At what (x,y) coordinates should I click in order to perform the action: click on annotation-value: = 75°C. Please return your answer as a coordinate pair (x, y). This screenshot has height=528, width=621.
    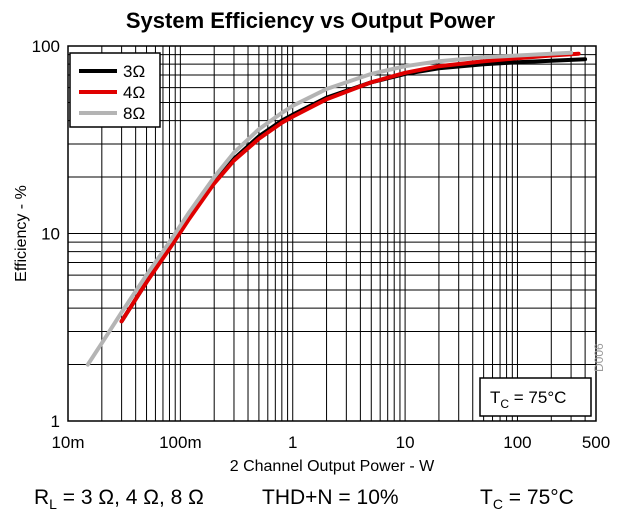
    Looking at the image, I should click on (537, 397).